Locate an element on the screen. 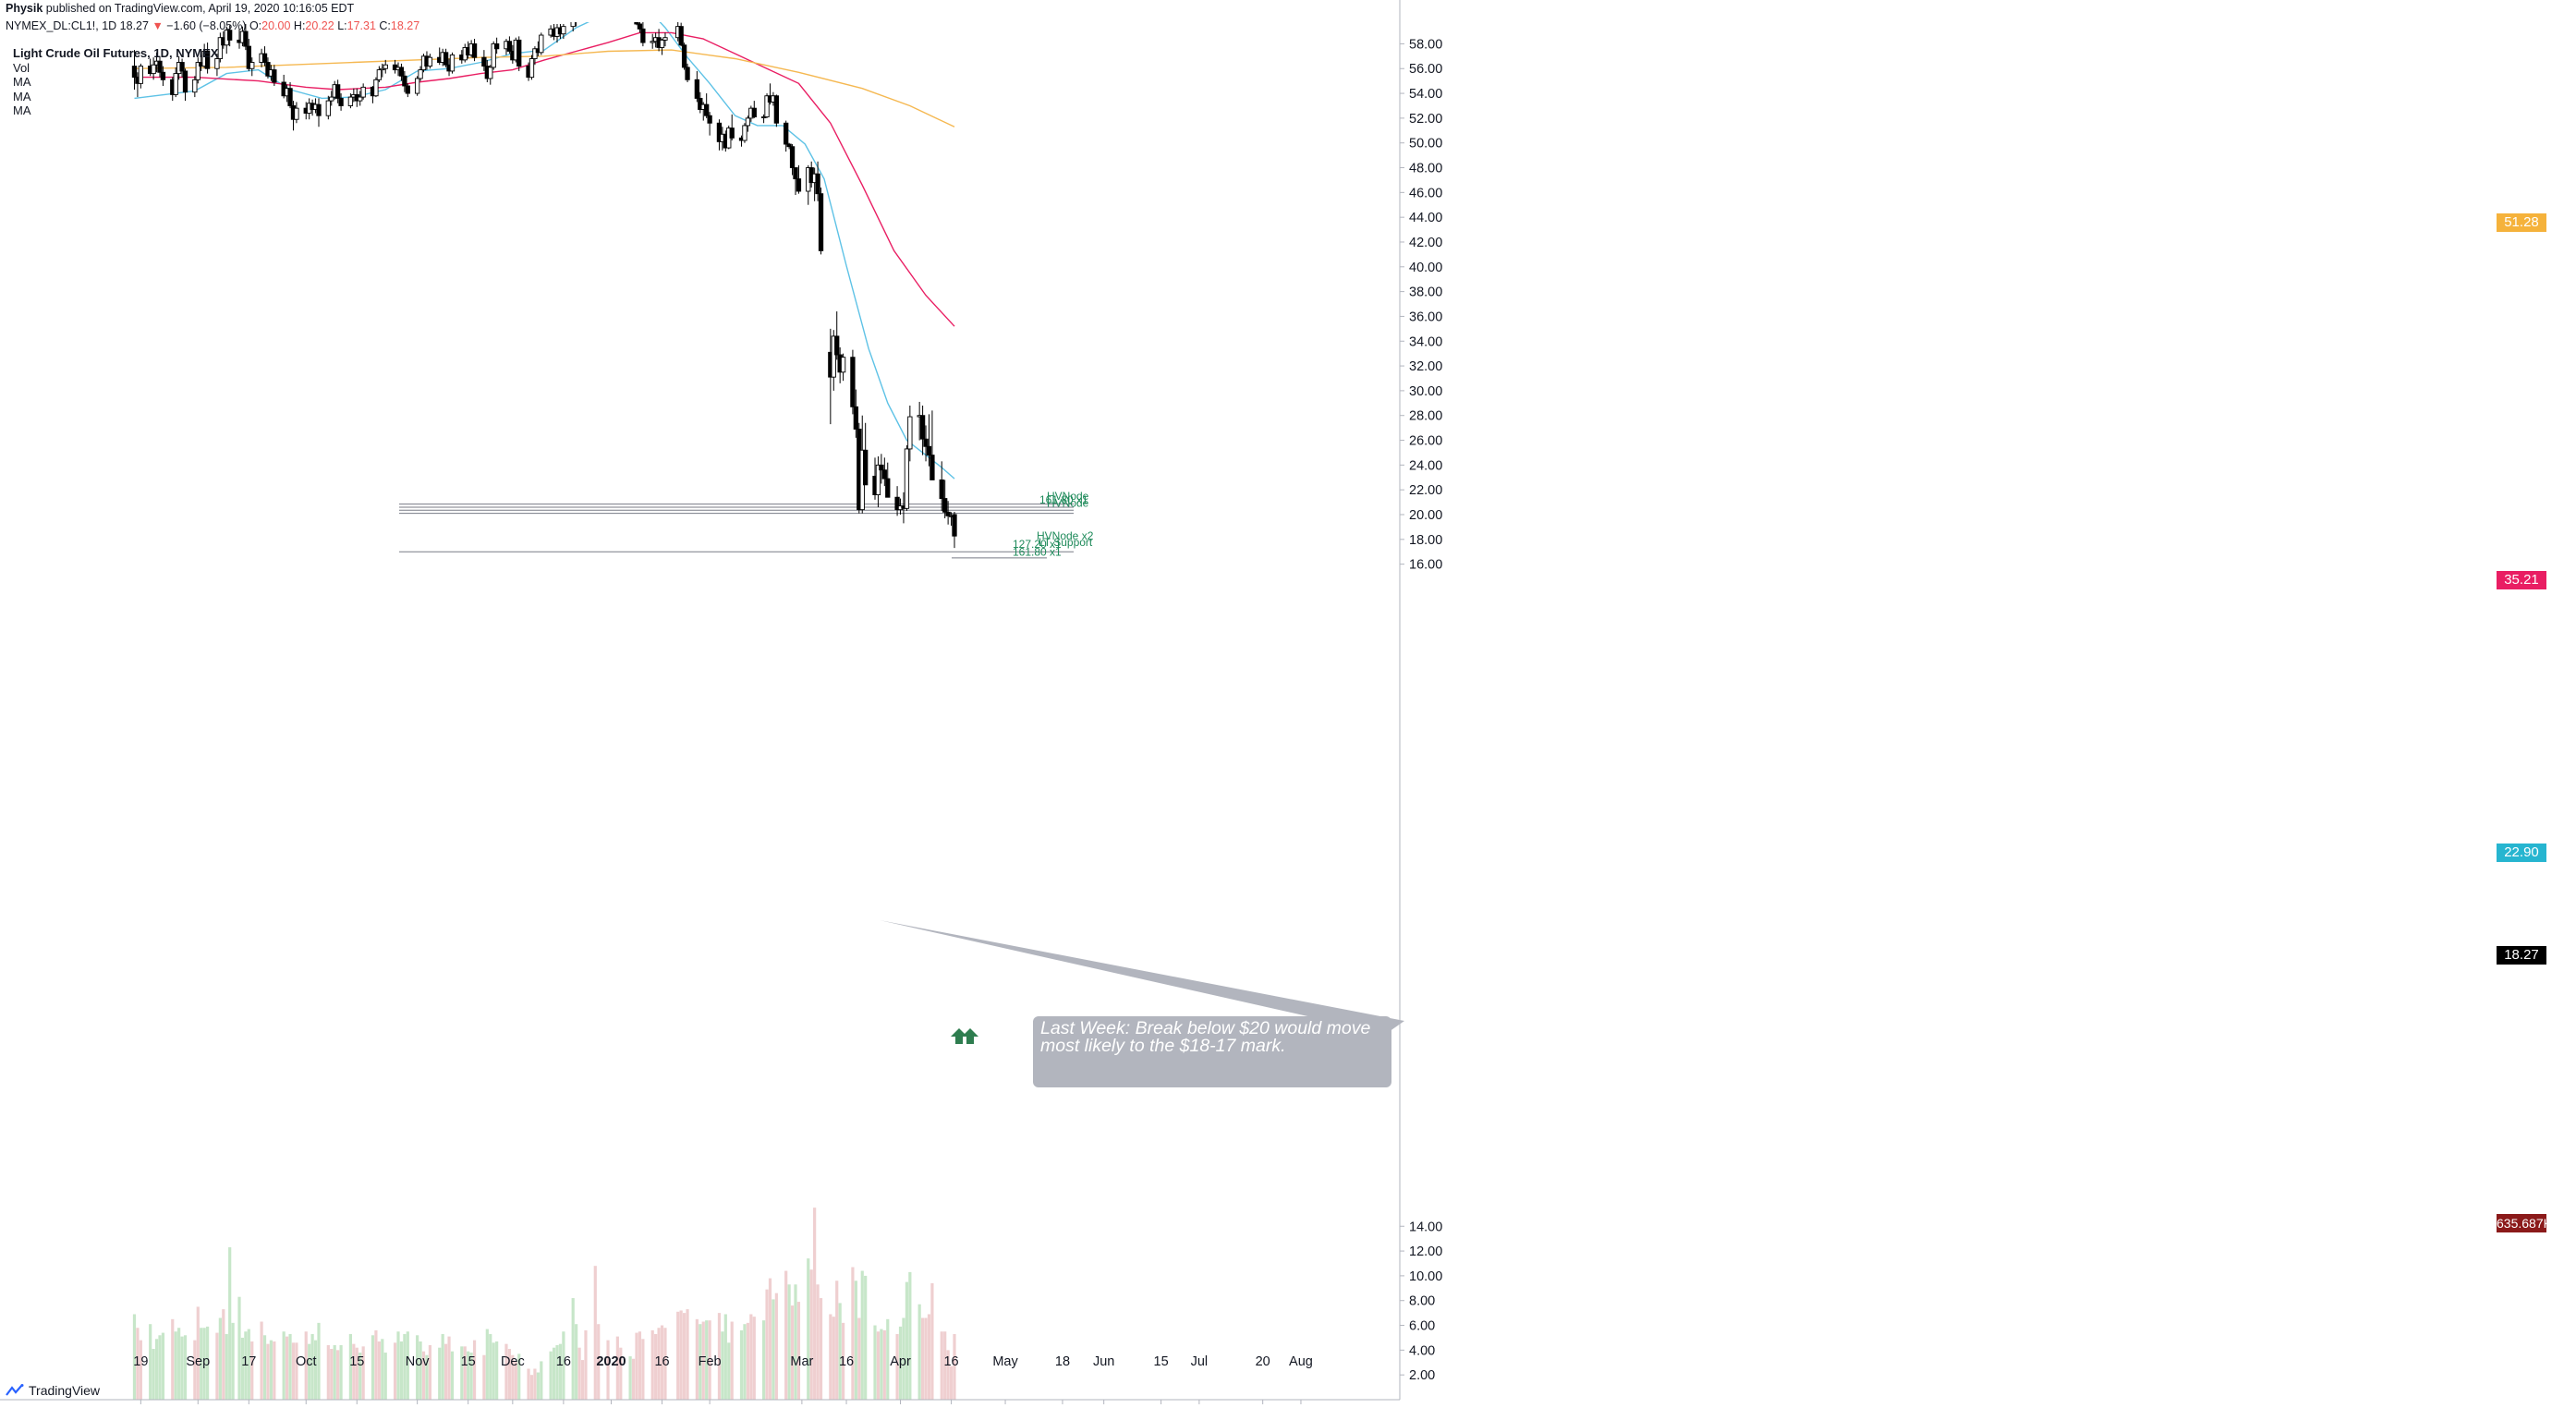  x-tick-label: Jul is located at coordinates (1200, 1361).